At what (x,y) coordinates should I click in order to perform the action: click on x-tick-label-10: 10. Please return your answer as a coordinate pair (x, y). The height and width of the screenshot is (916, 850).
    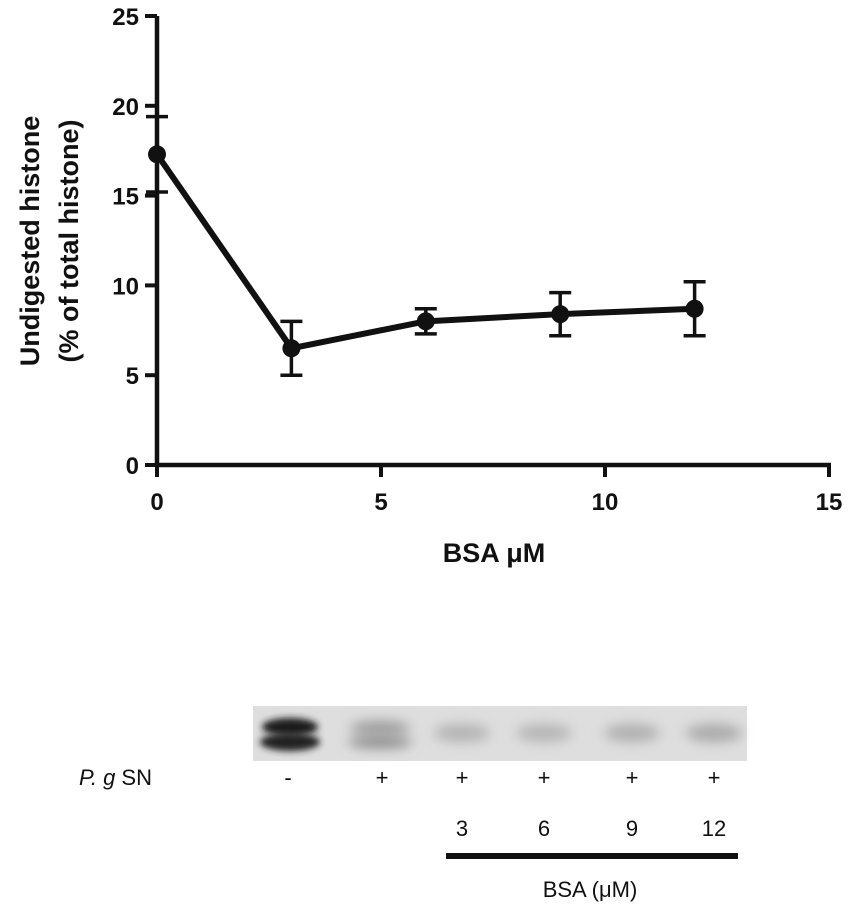
    Looking at the image, I should click on (605, 502).